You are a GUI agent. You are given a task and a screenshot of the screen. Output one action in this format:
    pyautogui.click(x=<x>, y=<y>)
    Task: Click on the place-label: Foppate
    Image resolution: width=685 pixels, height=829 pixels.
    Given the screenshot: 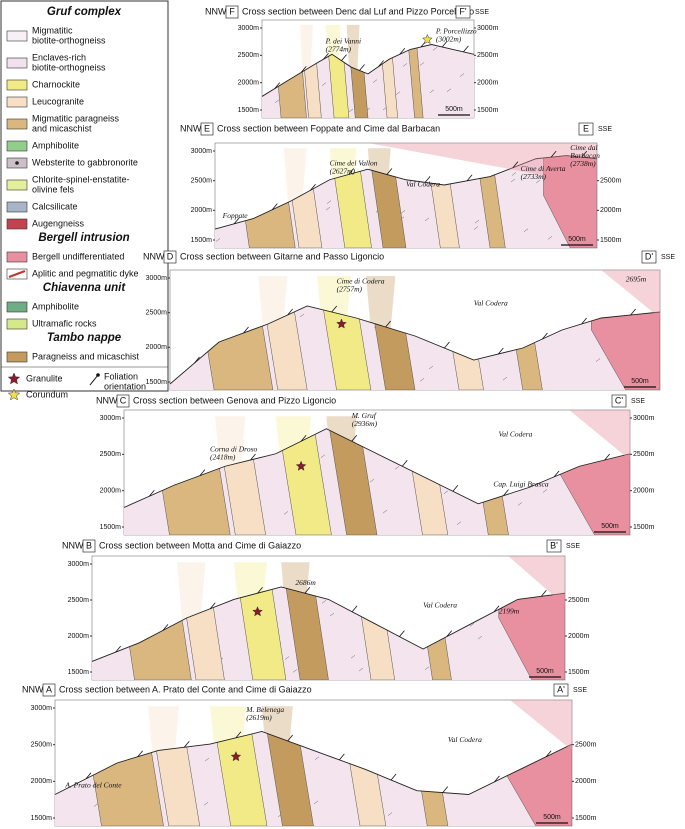 What is the action you would take?
    pyautogui.click(x=235, y=215)
    